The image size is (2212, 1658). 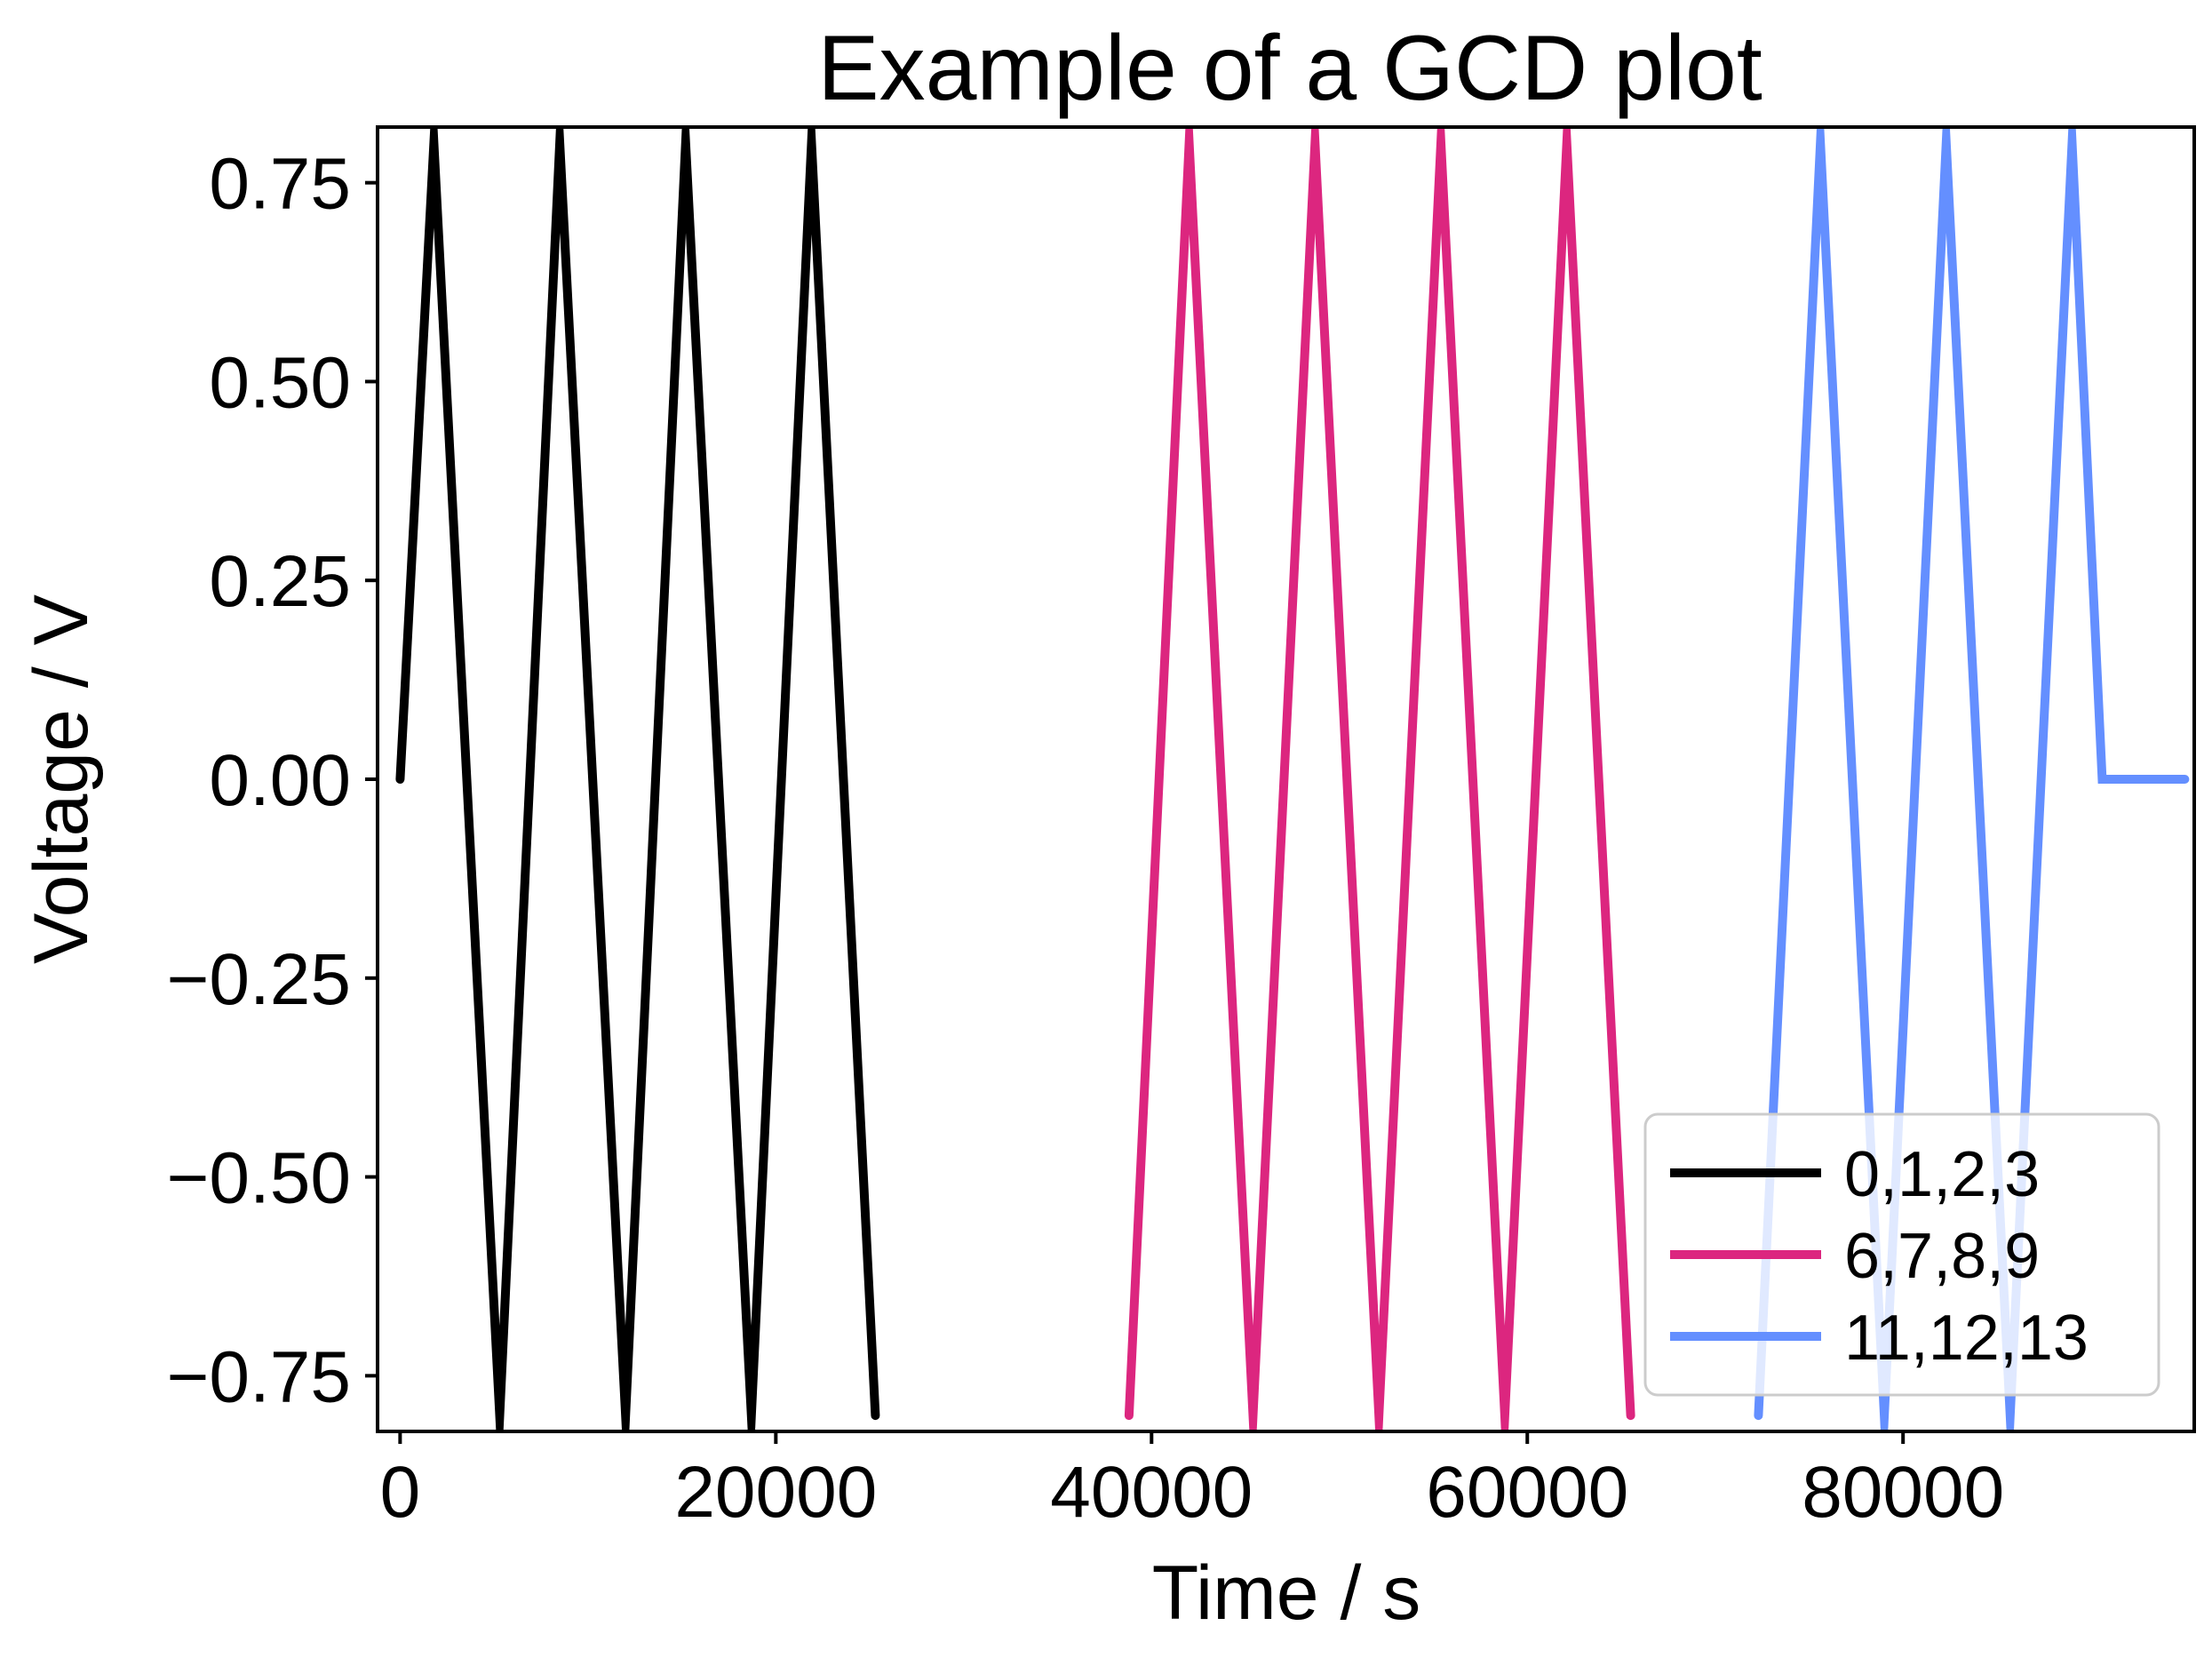 What do you see at coordinates (776, 1492) in the screenshot?
I see `x-tick-label: 20000` at bounding box center [776, 1492].